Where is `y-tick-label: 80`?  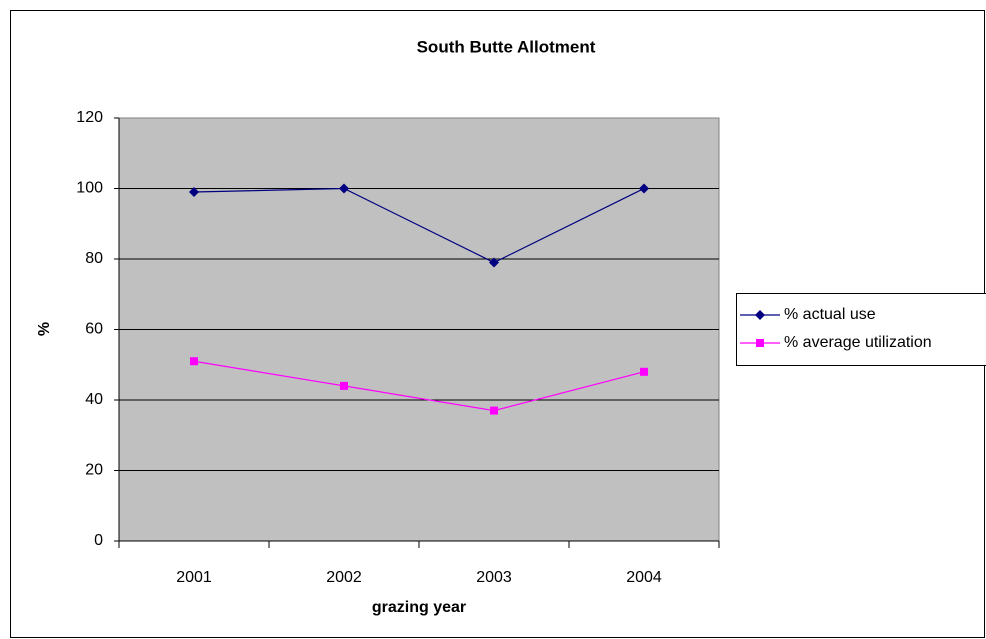 y-tick-label: 80 is located at coordinates (94, 258).